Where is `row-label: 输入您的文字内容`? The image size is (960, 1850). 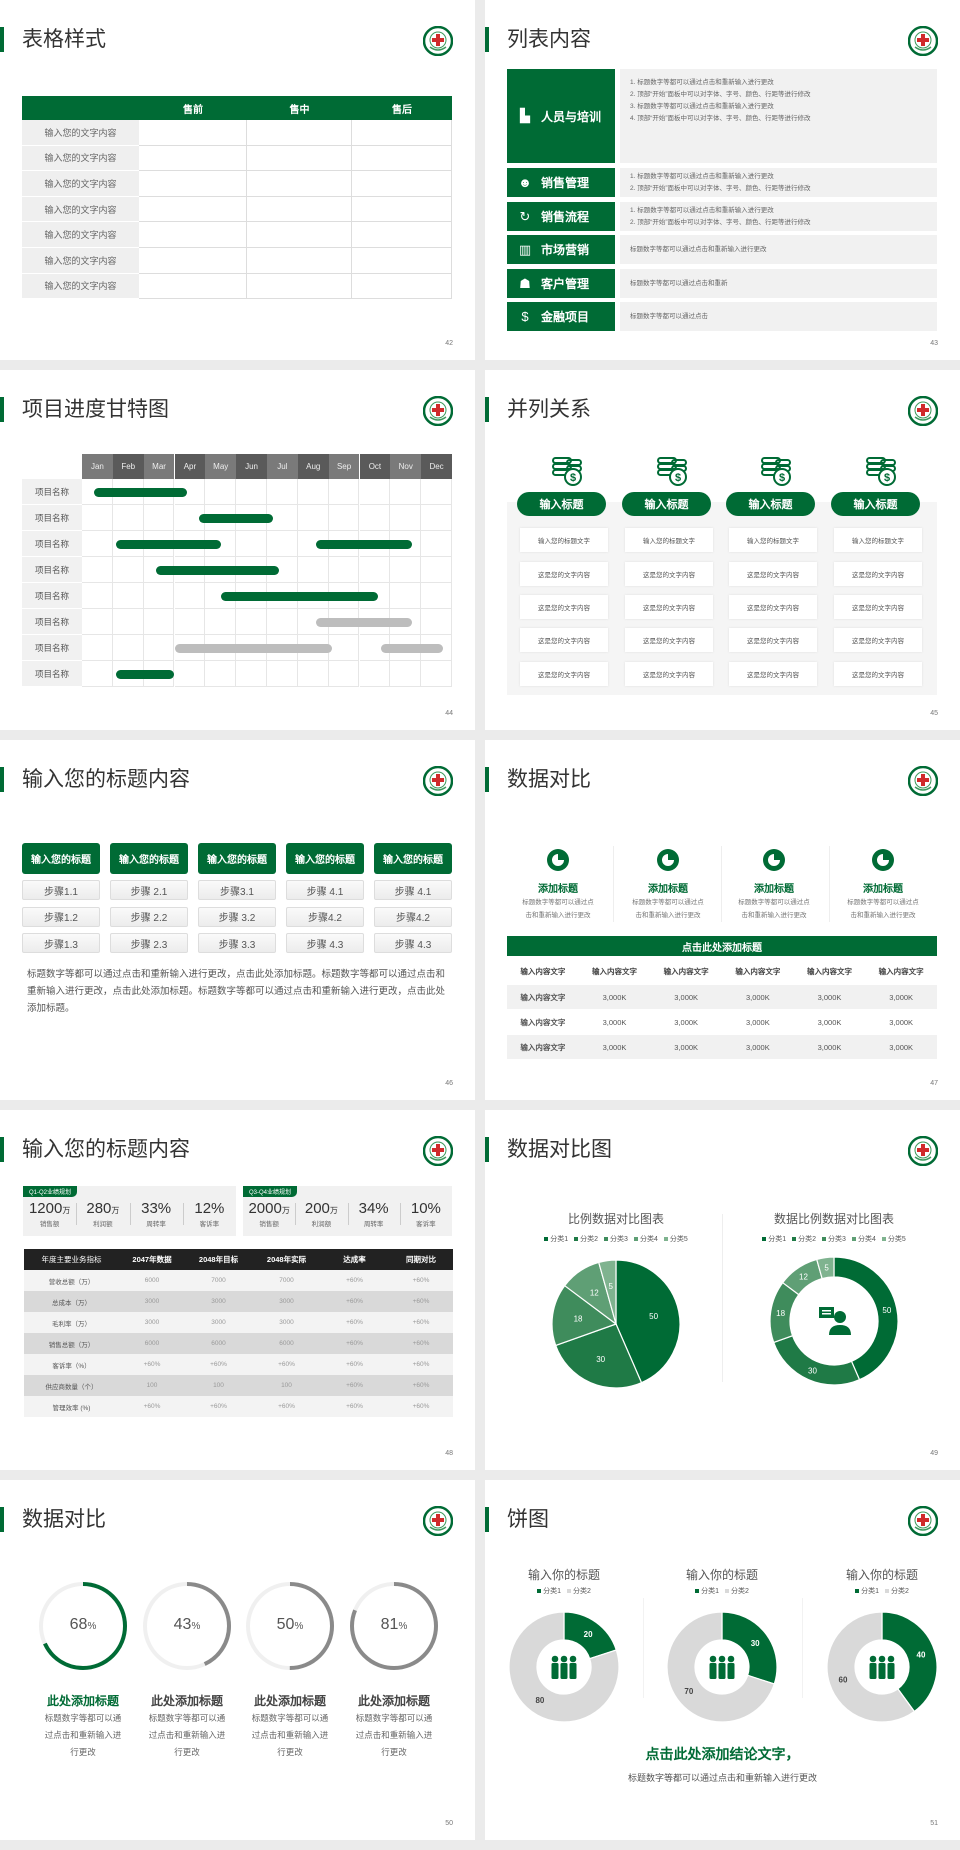
row-label: 输入您的文字内容 is located at coordinates (80, 209).